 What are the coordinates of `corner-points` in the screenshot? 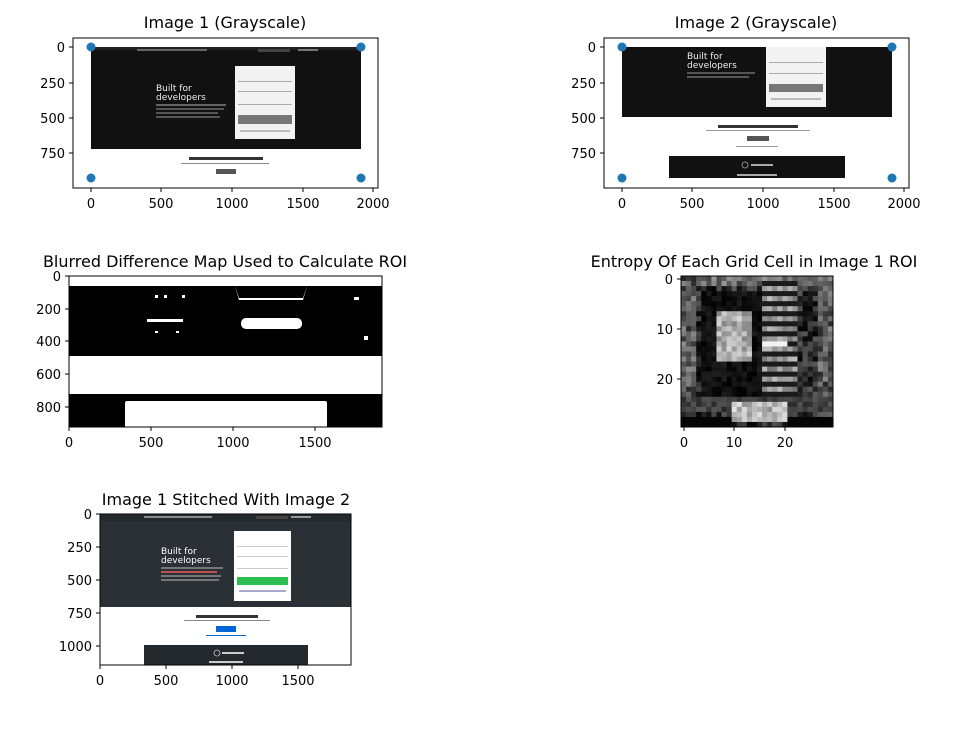 It's located at (226, 112).